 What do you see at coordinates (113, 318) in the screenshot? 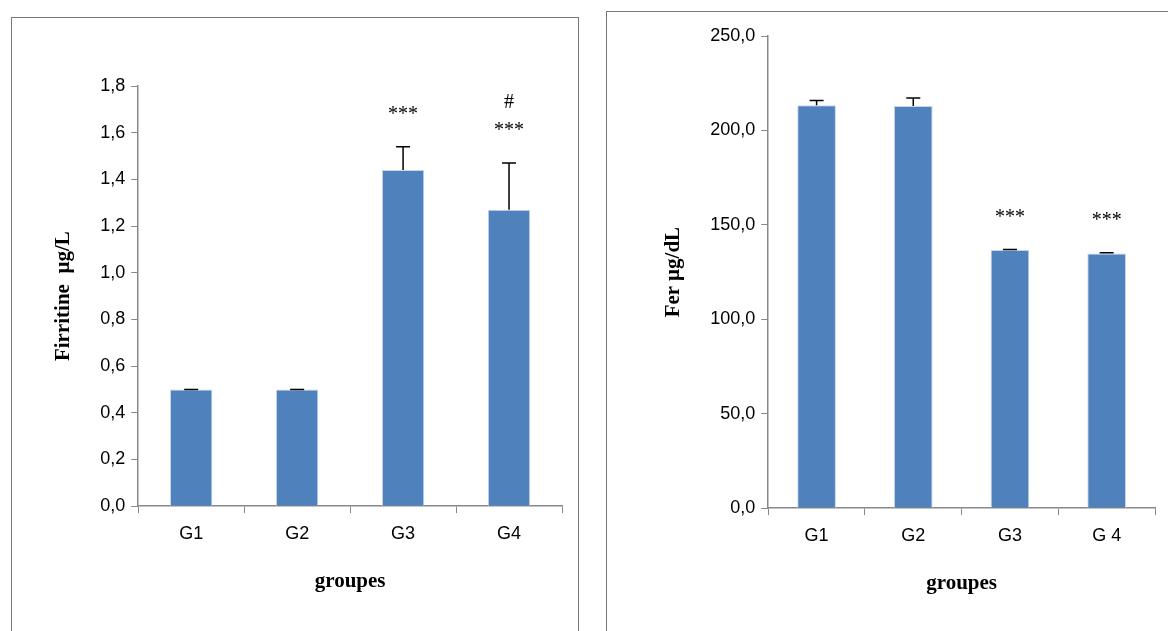
I see `y-tick-label: 0,8` at bounding box center [113, 318].